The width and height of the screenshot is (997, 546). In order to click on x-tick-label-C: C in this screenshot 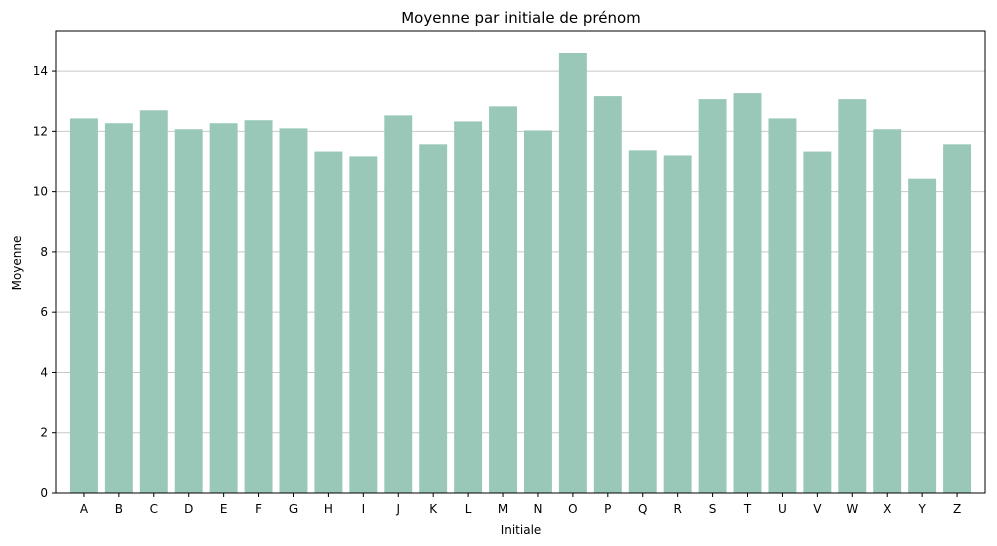, I will do `click(154, 509)`.